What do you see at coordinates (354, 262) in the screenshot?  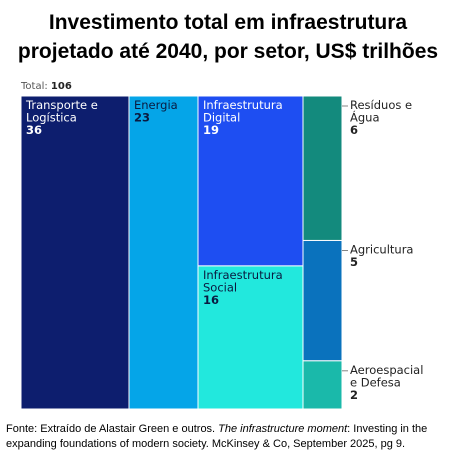 I see `value-agricultura: 5` at bounding box center [354, 262].